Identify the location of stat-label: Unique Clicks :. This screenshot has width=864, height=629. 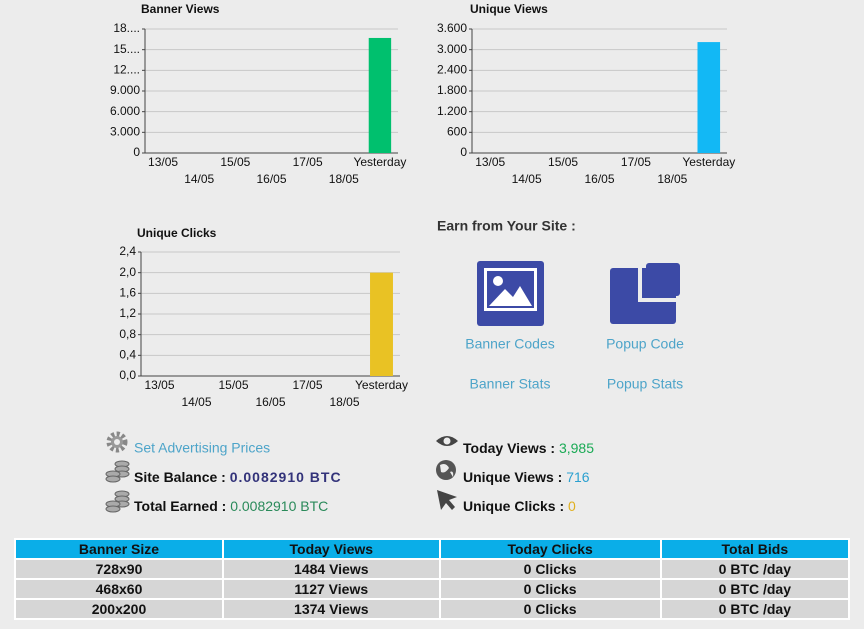
(513, 506).